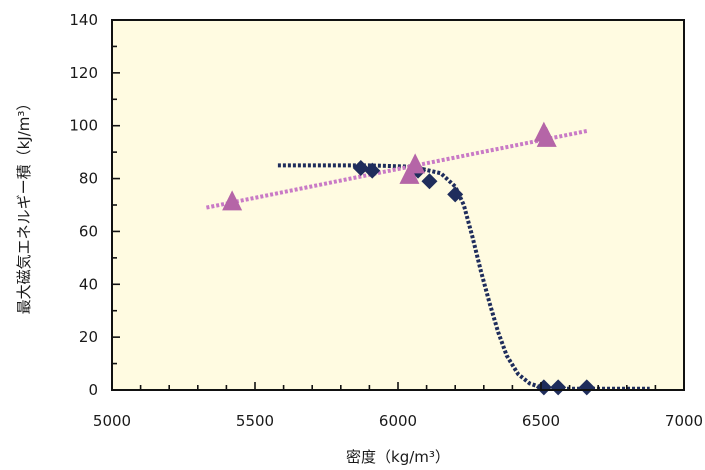 The image size is (705, 470). Describe the element at coordinates (88, 337) in the screenshot. I see `y-tick-label: 20` at that location.